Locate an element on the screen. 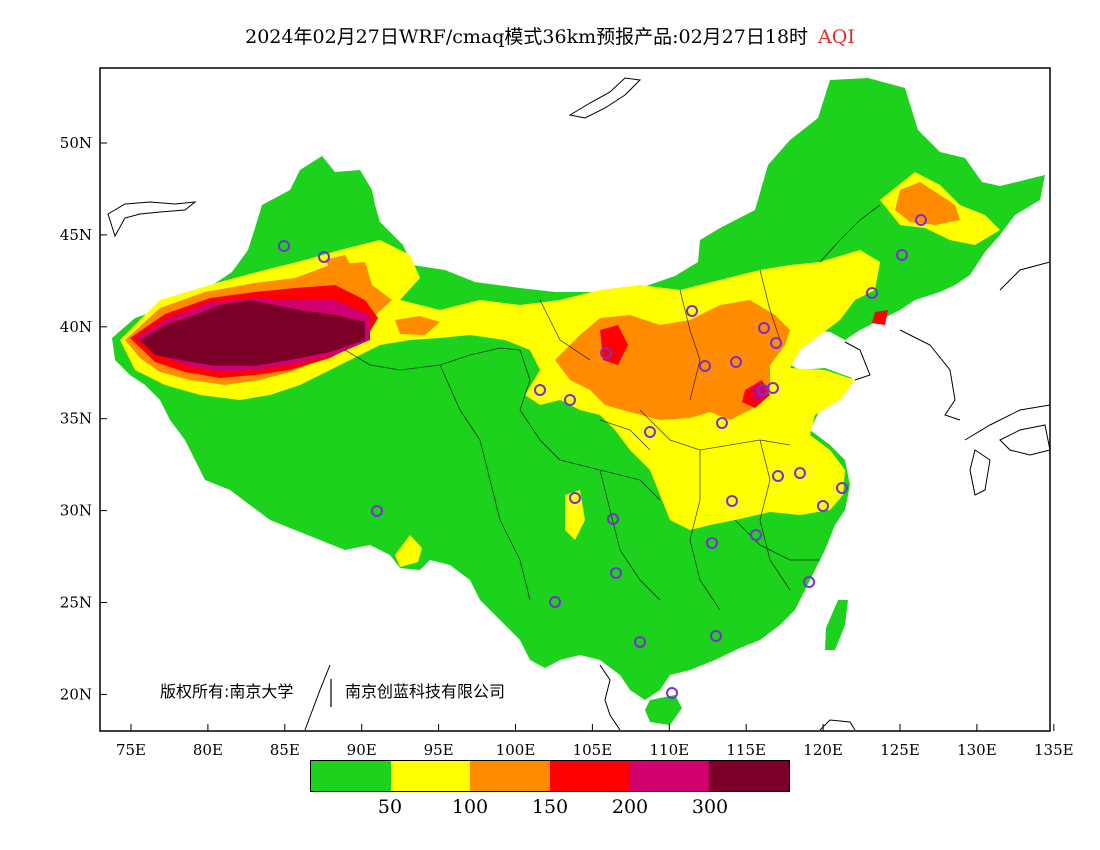 This screenshot has width=1100, height=850. x-tick-label: 90E is located at coordinates (362, 750).